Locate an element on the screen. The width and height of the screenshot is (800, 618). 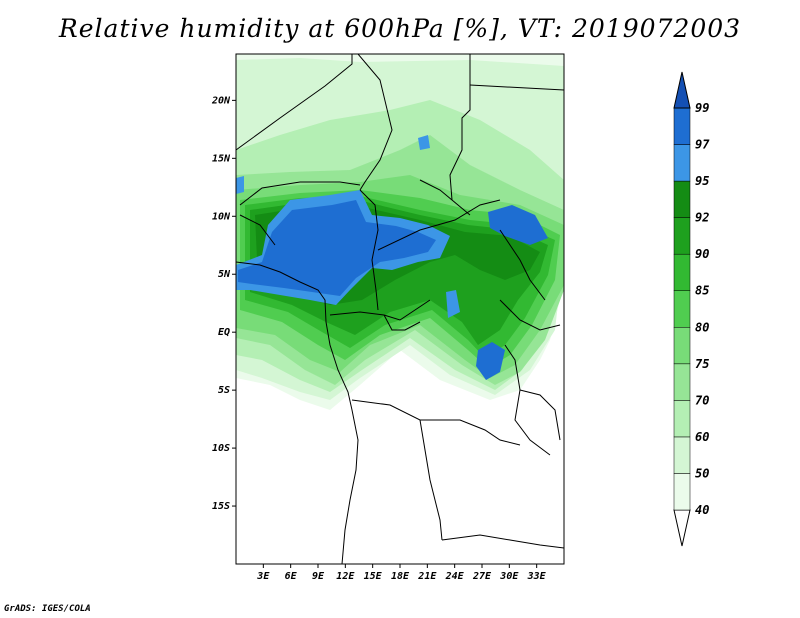
colorbar-level-label: 50 is located at coordinates (702, 473).